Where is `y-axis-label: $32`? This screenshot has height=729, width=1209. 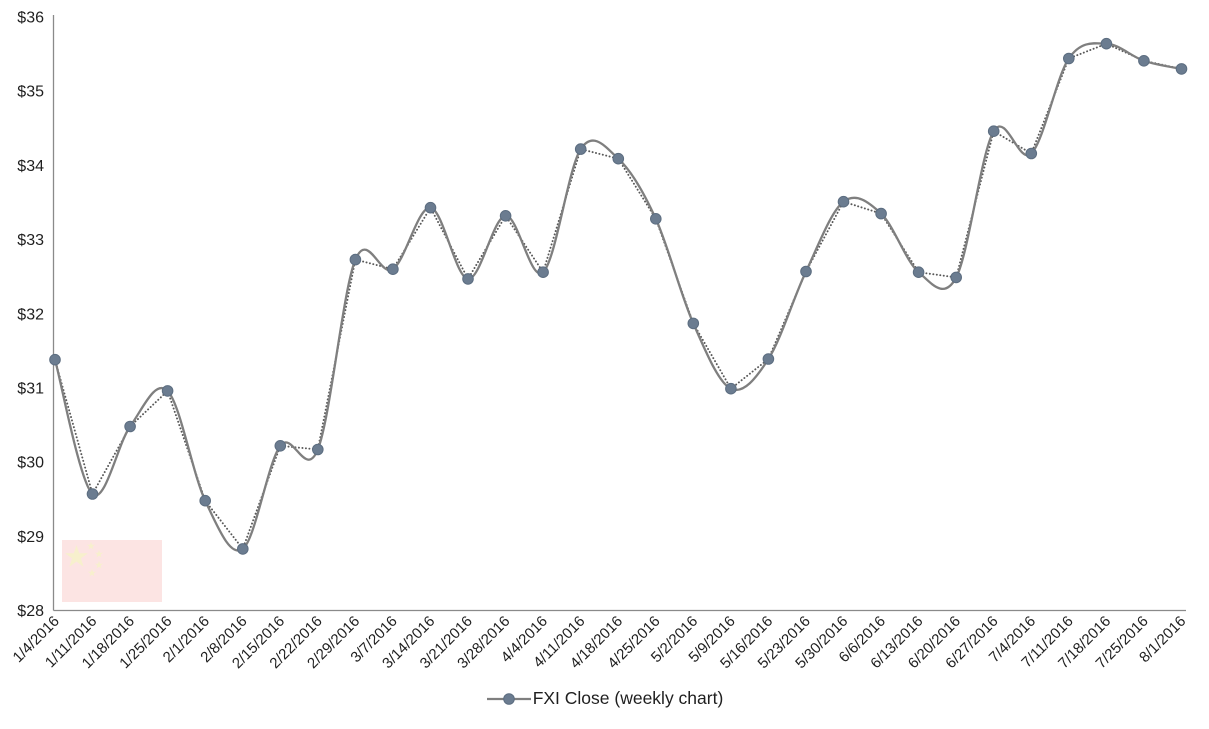
y-axis-label: $32 is located at coordinates (30, 314).